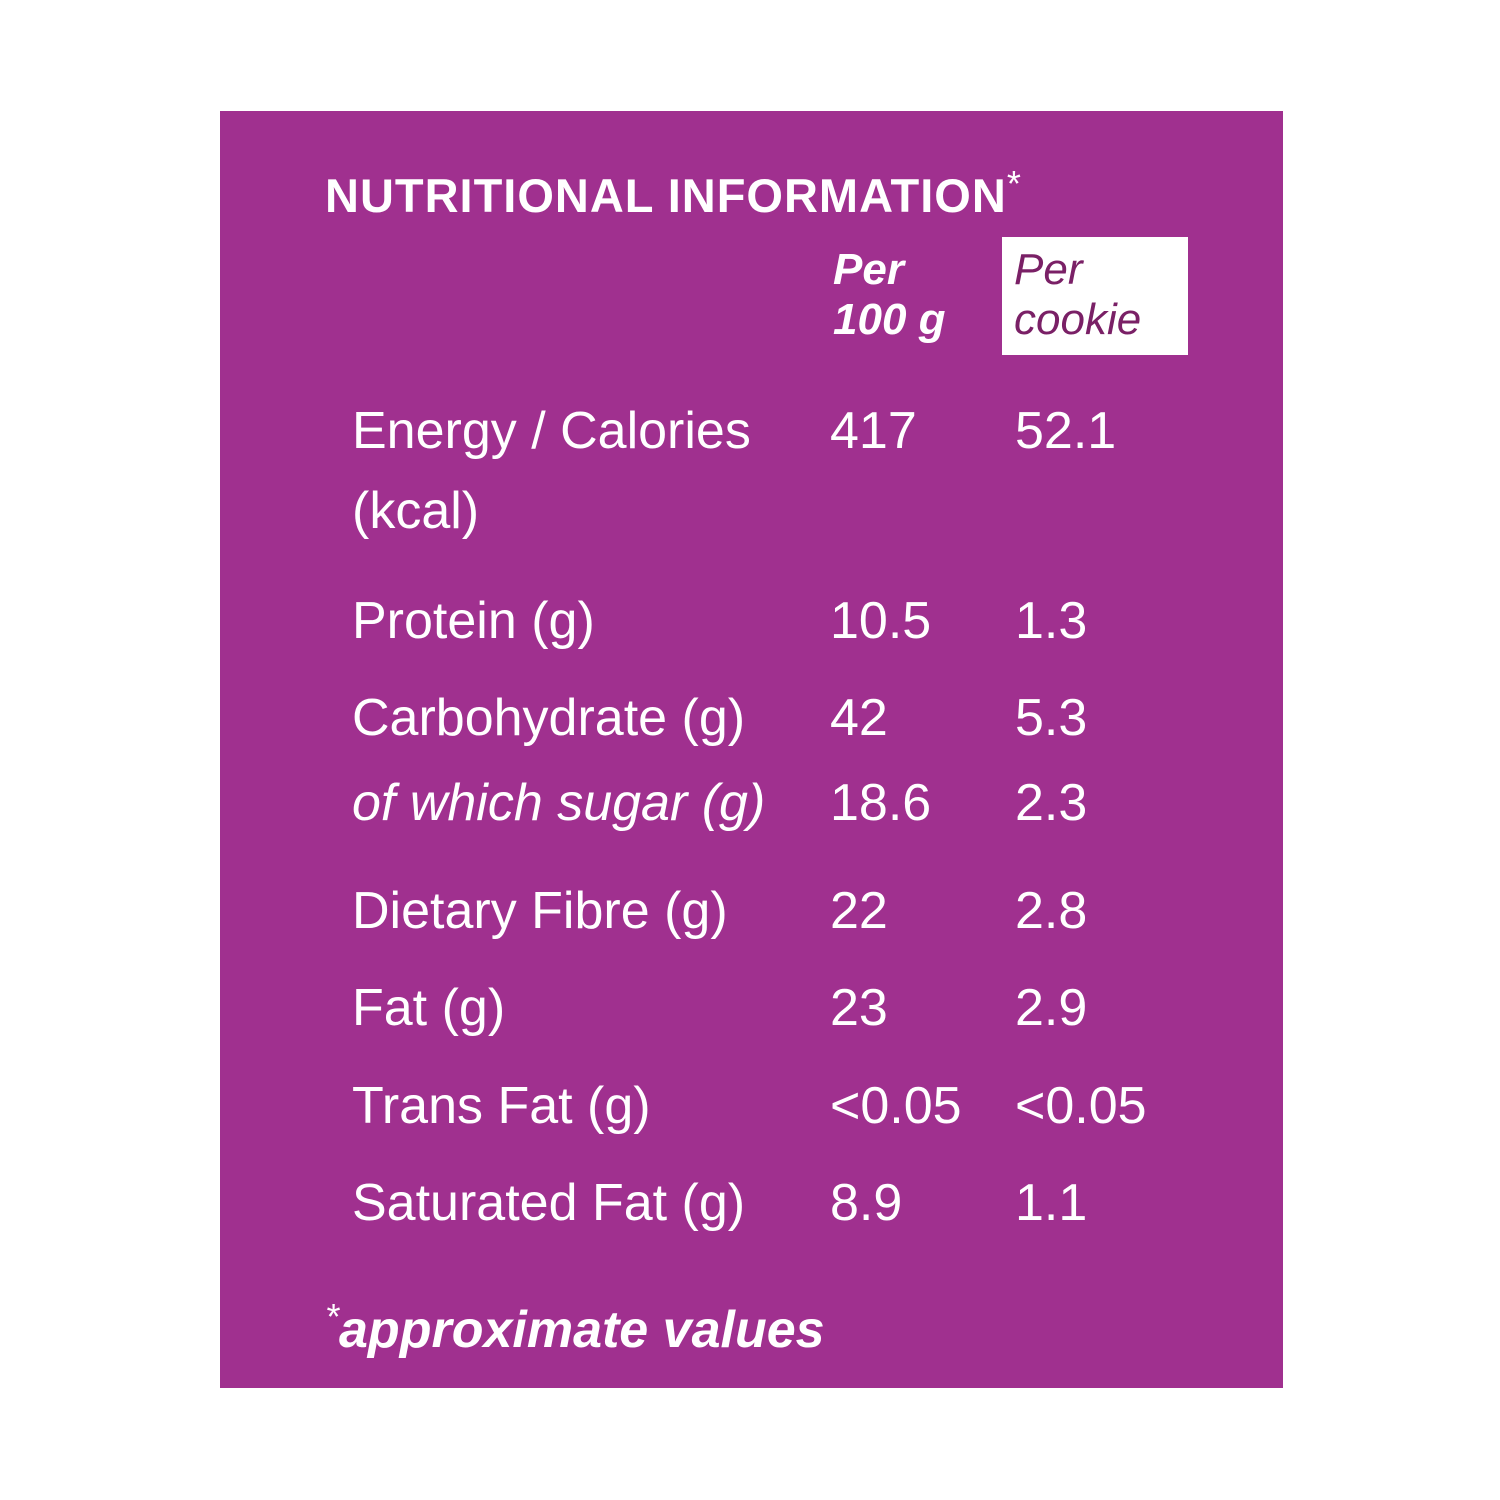  What do you see at coordinates (873, 431) in the screenshot?
I see `value-per-100g: 417` at bounding box center [873, 431].